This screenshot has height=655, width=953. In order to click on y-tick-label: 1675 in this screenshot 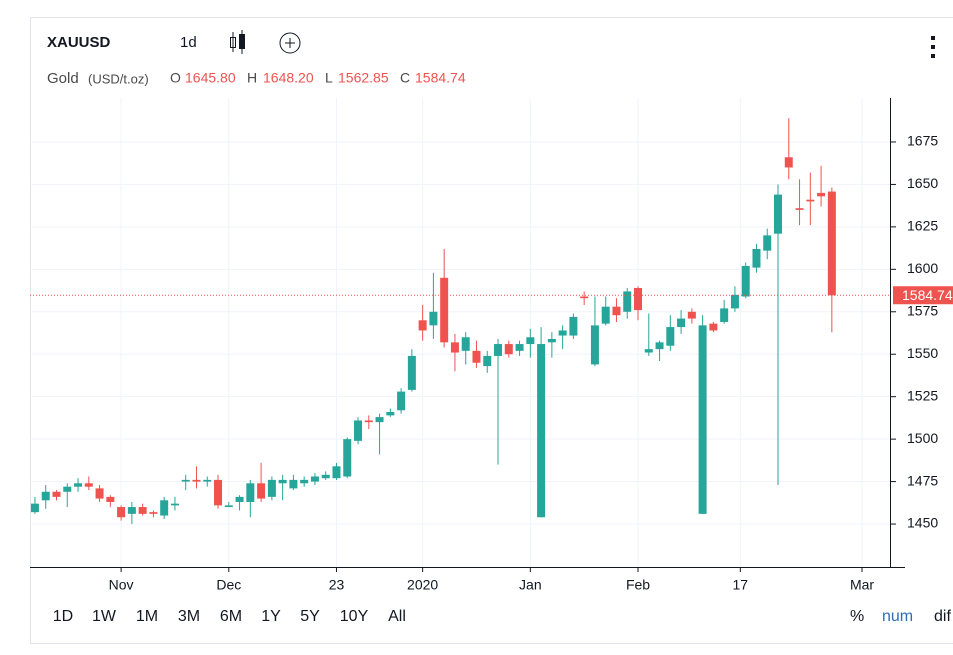, I will do `click(922, 141)`.